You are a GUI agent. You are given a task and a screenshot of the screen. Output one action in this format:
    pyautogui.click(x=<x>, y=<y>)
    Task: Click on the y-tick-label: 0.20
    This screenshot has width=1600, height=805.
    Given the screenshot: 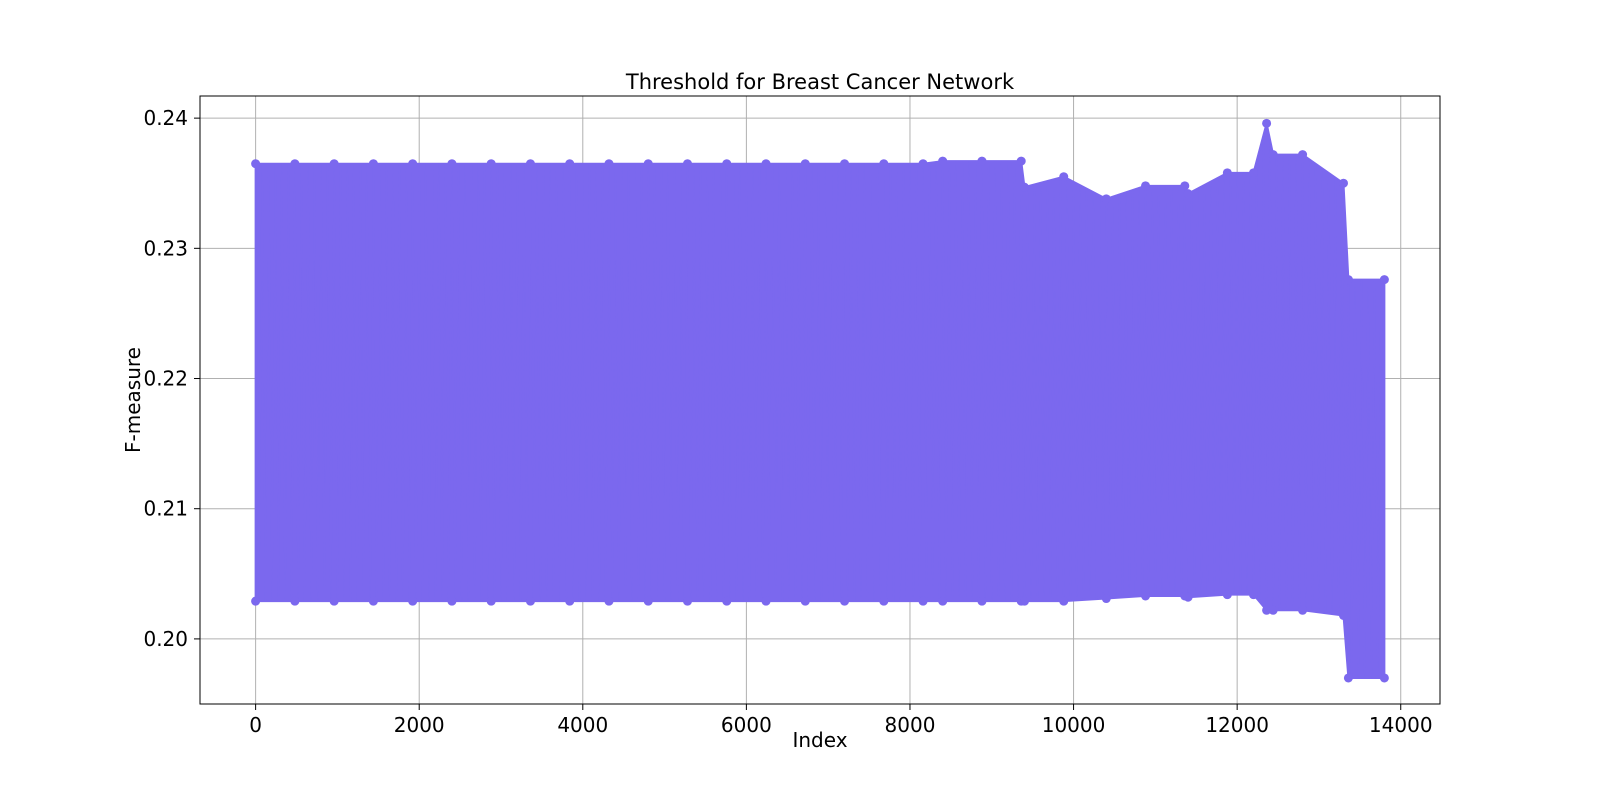 What is the action you would take?
    pyautogui.click(x=165, y=639)
    